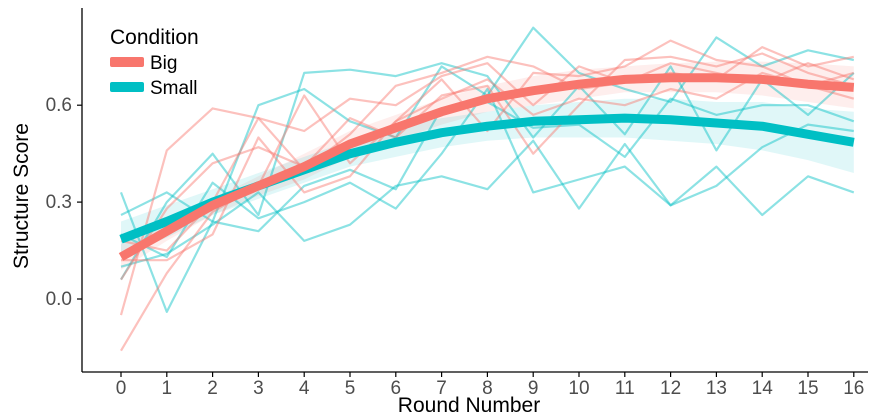  I want to click on y-tick-label: 0.3, so click(59, 202).